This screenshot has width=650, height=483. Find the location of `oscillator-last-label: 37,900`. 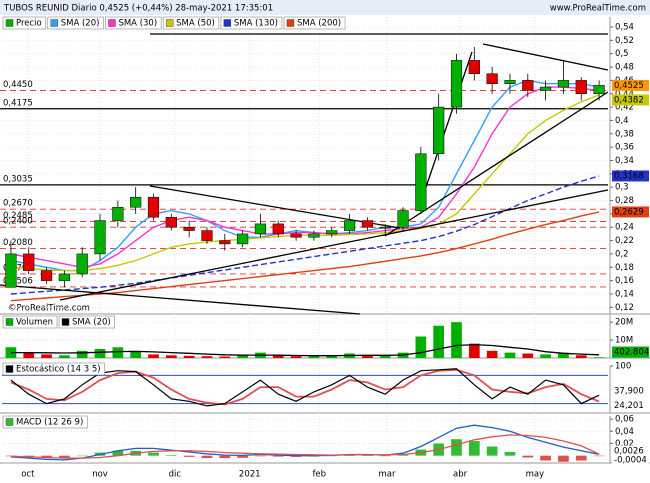

oscillator-last-label: 37,900 is located at coordinates (629, 392).